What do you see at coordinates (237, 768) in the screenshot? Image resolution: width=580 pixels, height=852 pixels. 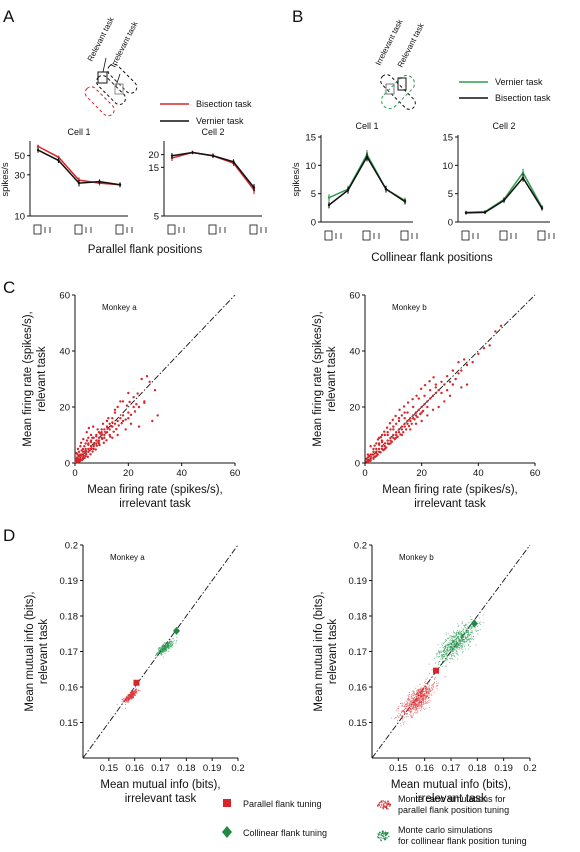 I see `x-tick-label: 0.2` at bounding box center [237, 768].